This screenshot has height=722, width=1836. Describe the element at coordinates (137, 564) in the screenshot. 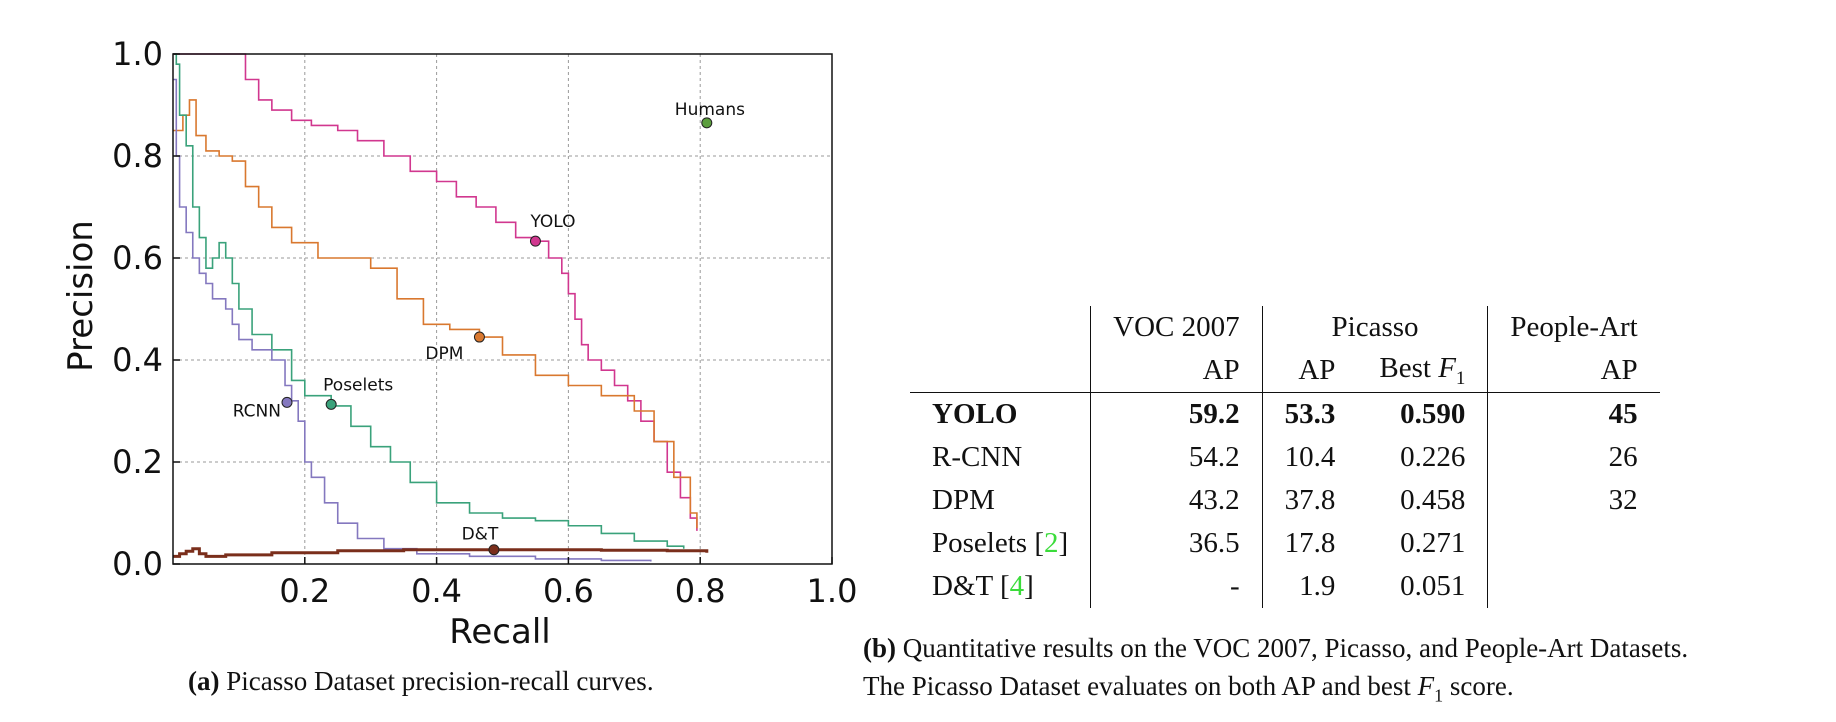

I see `y-tick-label: 0.0` at that location.